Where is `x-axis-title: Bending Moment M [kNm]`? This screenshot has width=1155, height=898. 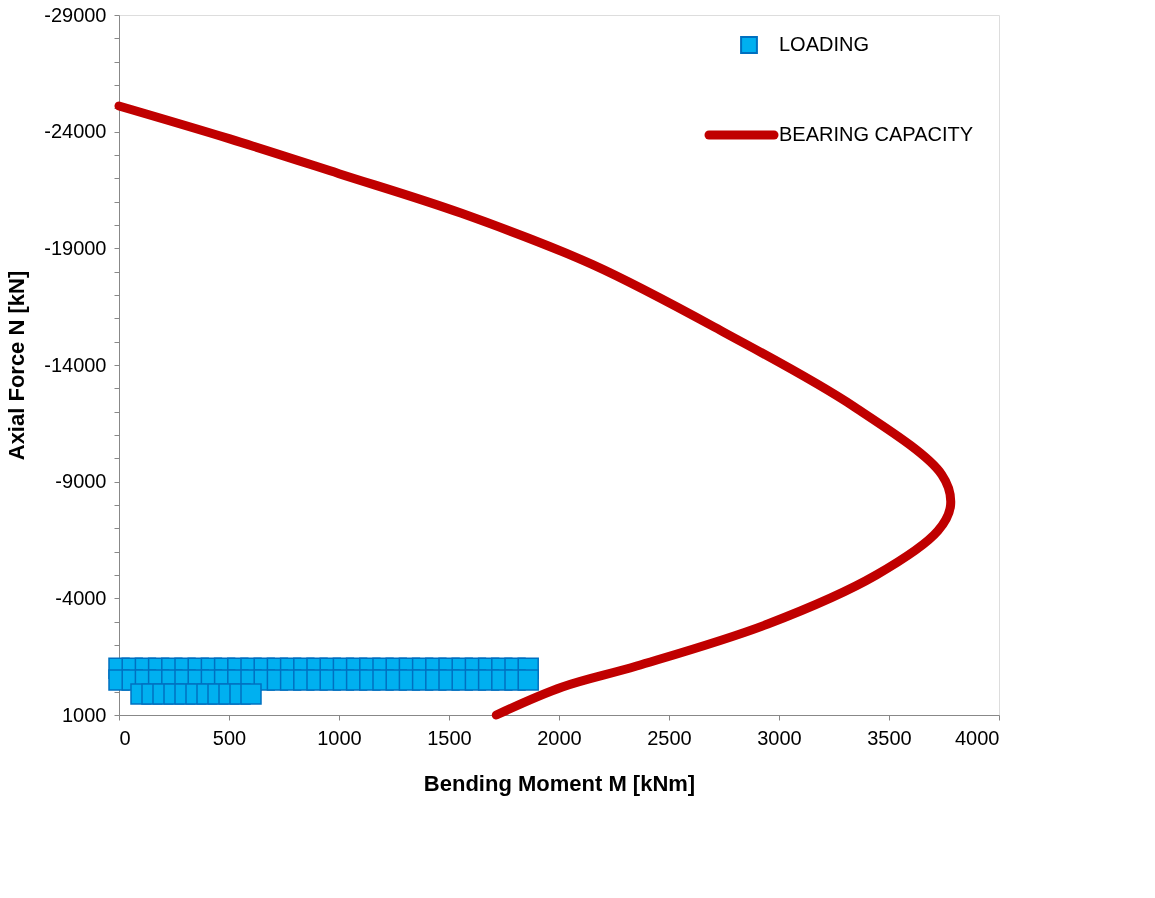 x-axis-title: Bending Moment M [kNm] is located at coordinates (559, 783).